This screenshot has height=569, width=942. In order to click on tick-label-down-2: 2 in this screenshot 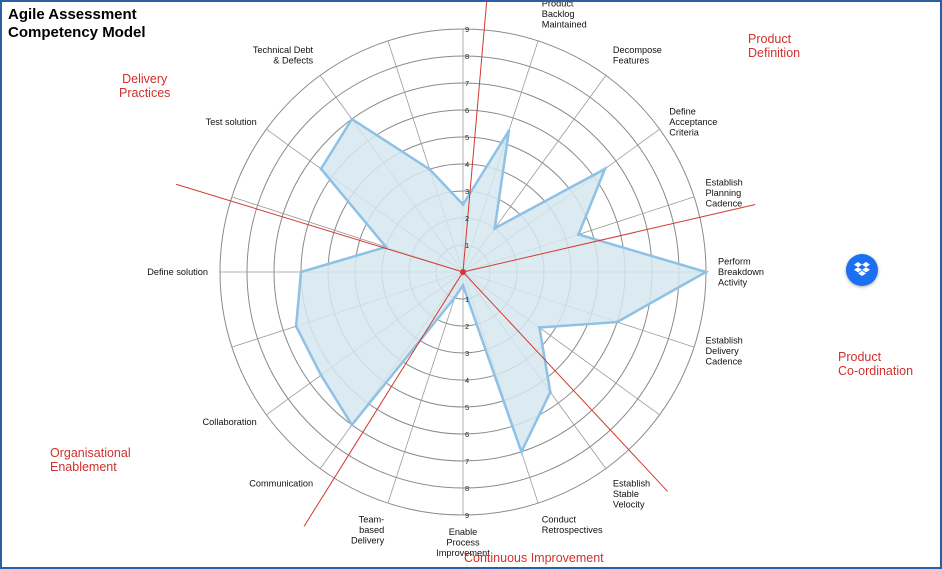, I will do `click(467, 326)`.